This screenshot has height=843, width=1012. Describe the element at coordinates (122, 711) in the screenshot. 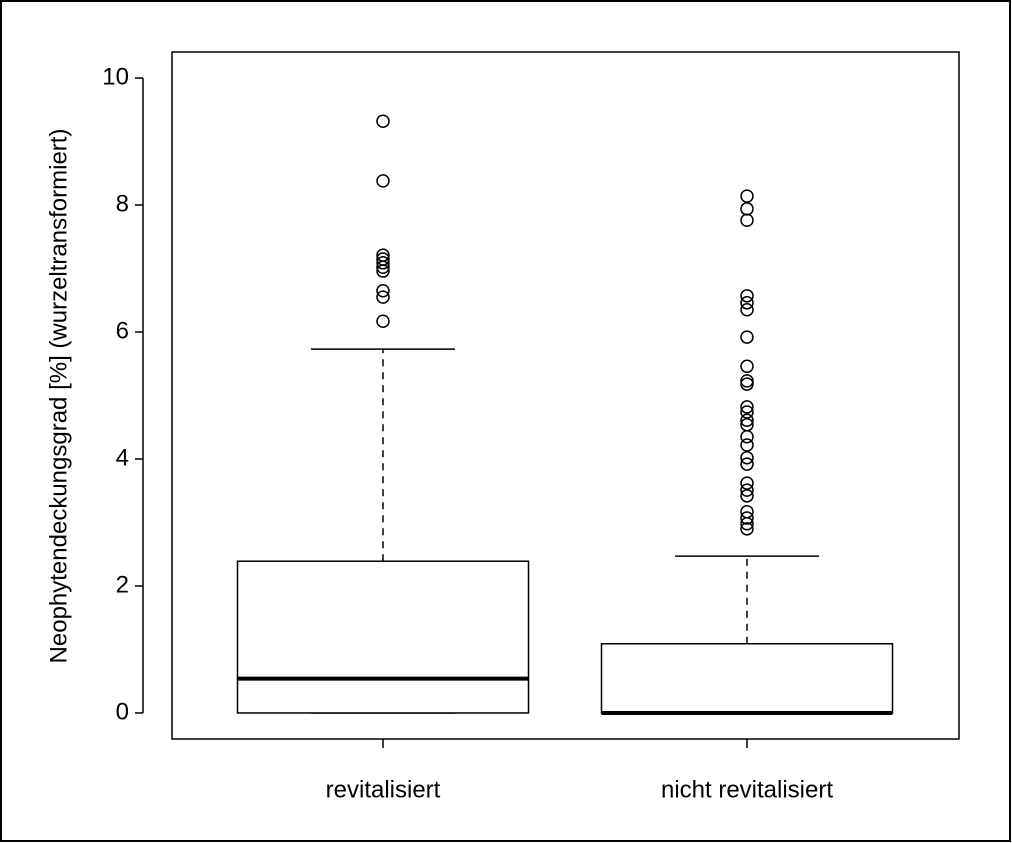

I see `y-tick-label: 0` at that location.